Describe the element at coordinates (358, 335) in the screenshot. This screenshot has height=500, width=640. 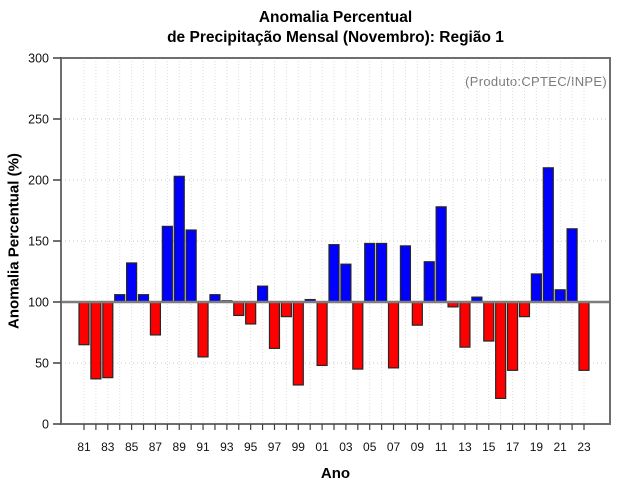
I see `bar-2004` at that location.